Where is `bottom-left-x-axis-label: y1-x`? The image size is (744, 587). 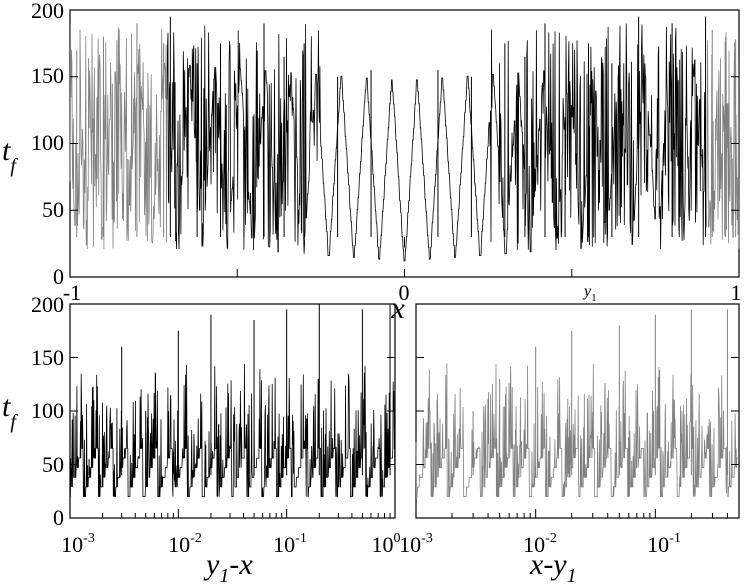
bottom-left-x-axis-label: y1-x is located at coordinates (228, 567).